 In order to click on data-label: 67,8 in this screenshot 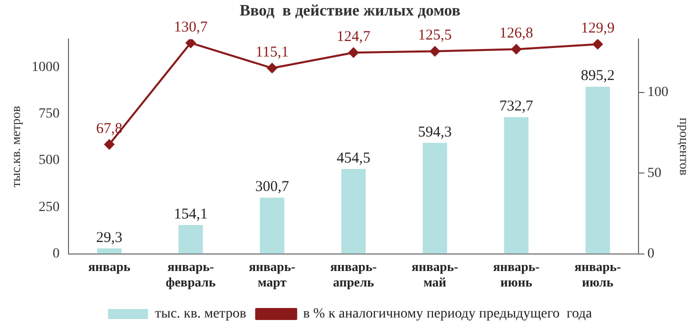, I will do `click(109, 128)`.